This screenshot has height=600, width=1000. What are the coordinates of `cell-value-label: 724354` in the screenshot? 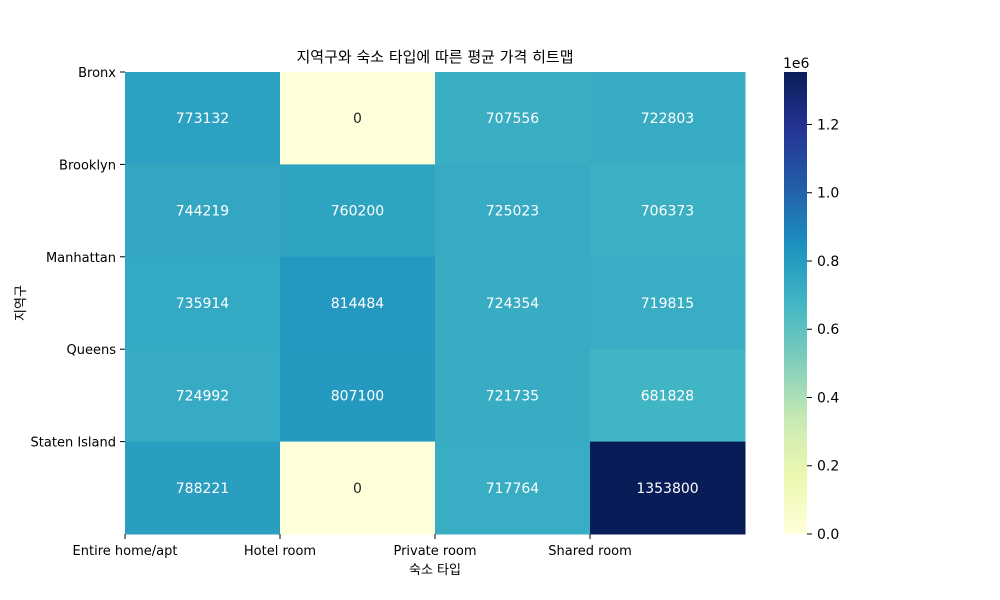 It's located at (513, 304).